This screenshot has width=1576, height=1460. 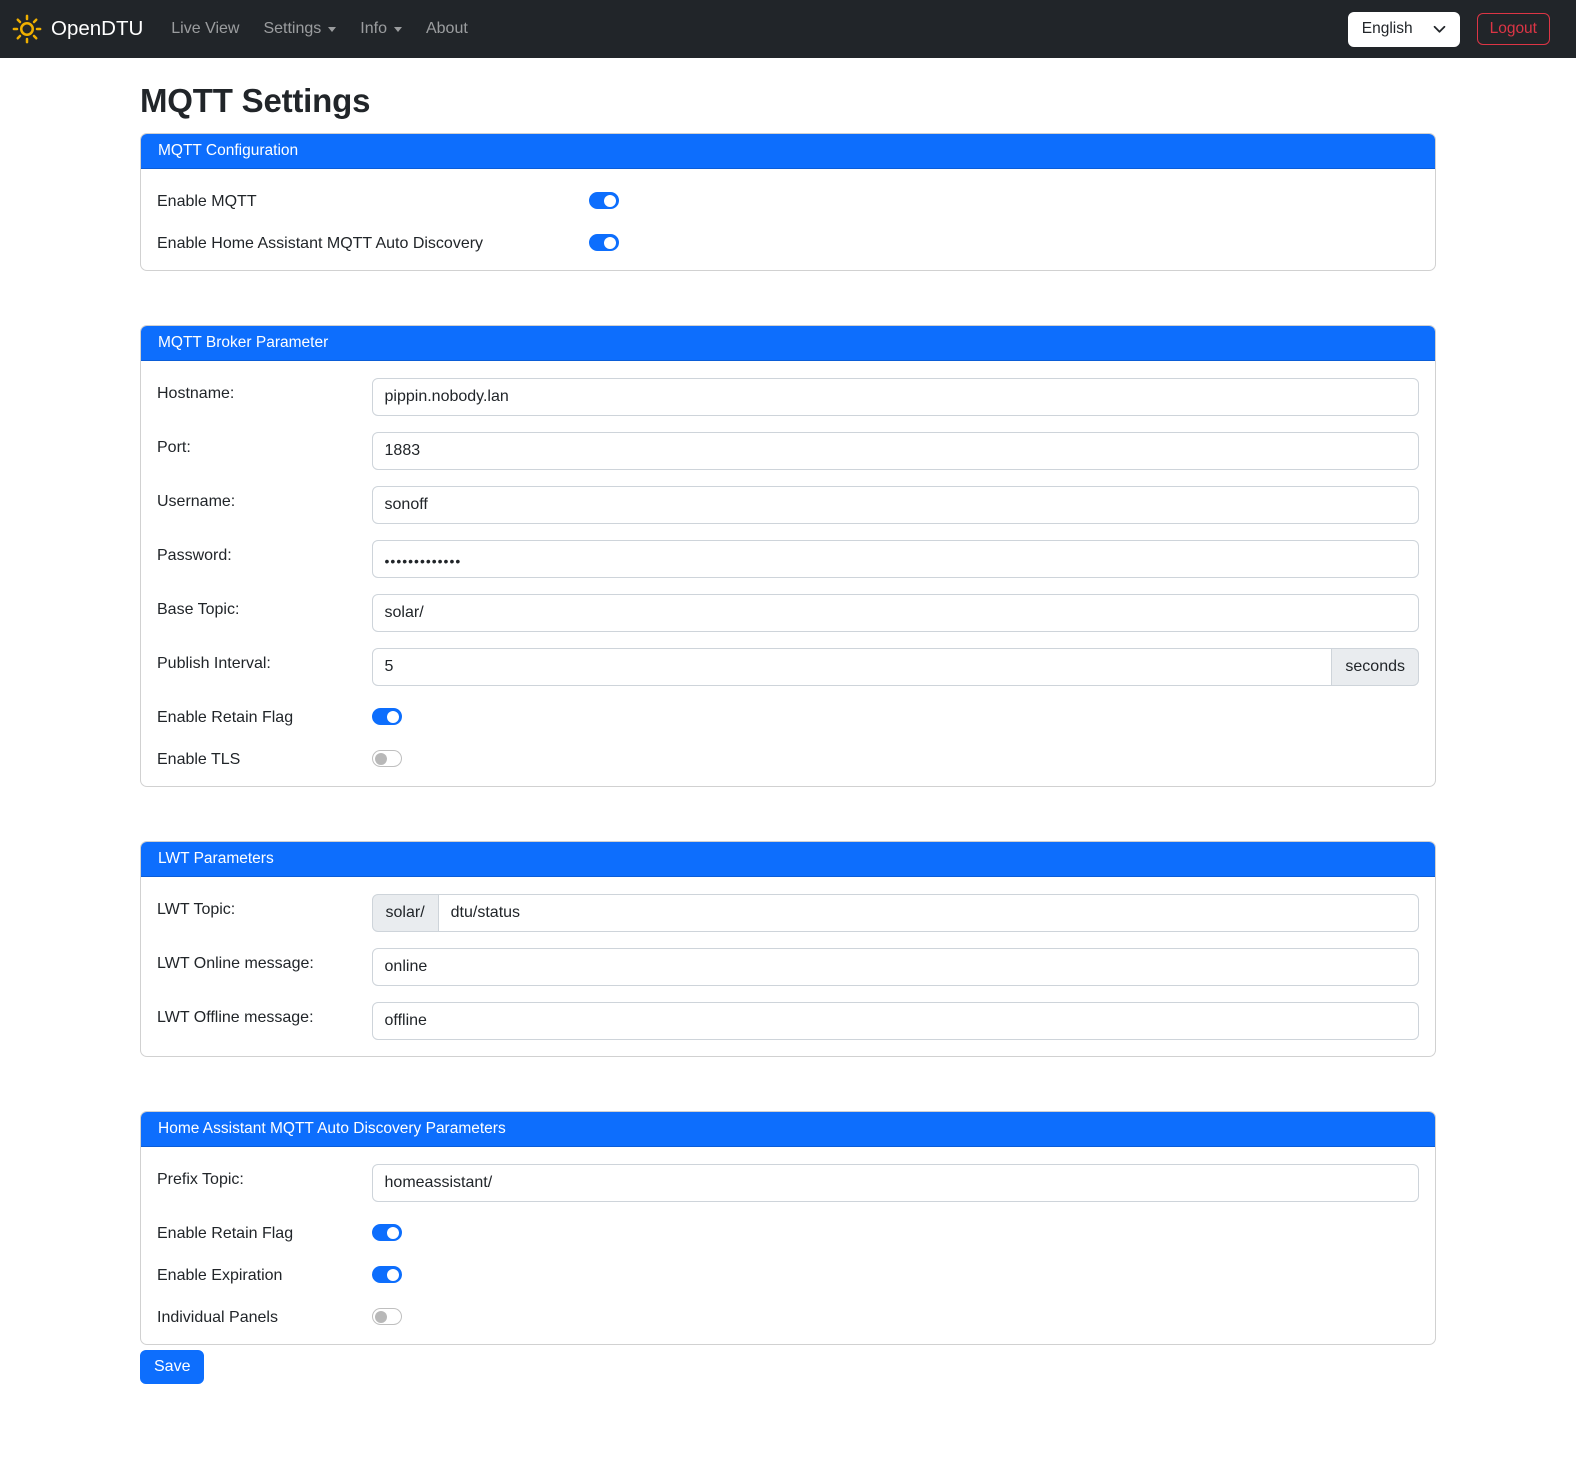 What do you see at coordinates (1387, 28) in the screenshot?
I see `language-selected-value: English` at bounding box center [1387, 28].